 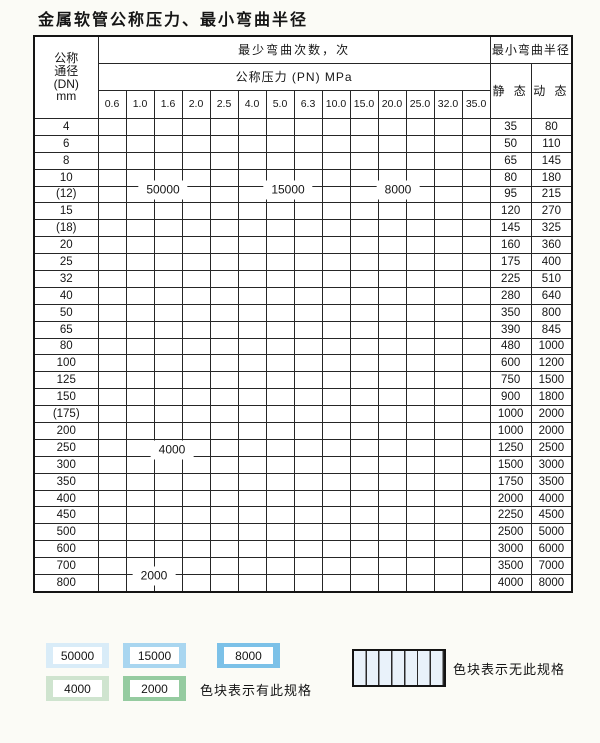 What do you see at coordinates (154, 688) in the screenshot?
I see `legend-swatch-value: 2000` at bounding box center [154, 688].